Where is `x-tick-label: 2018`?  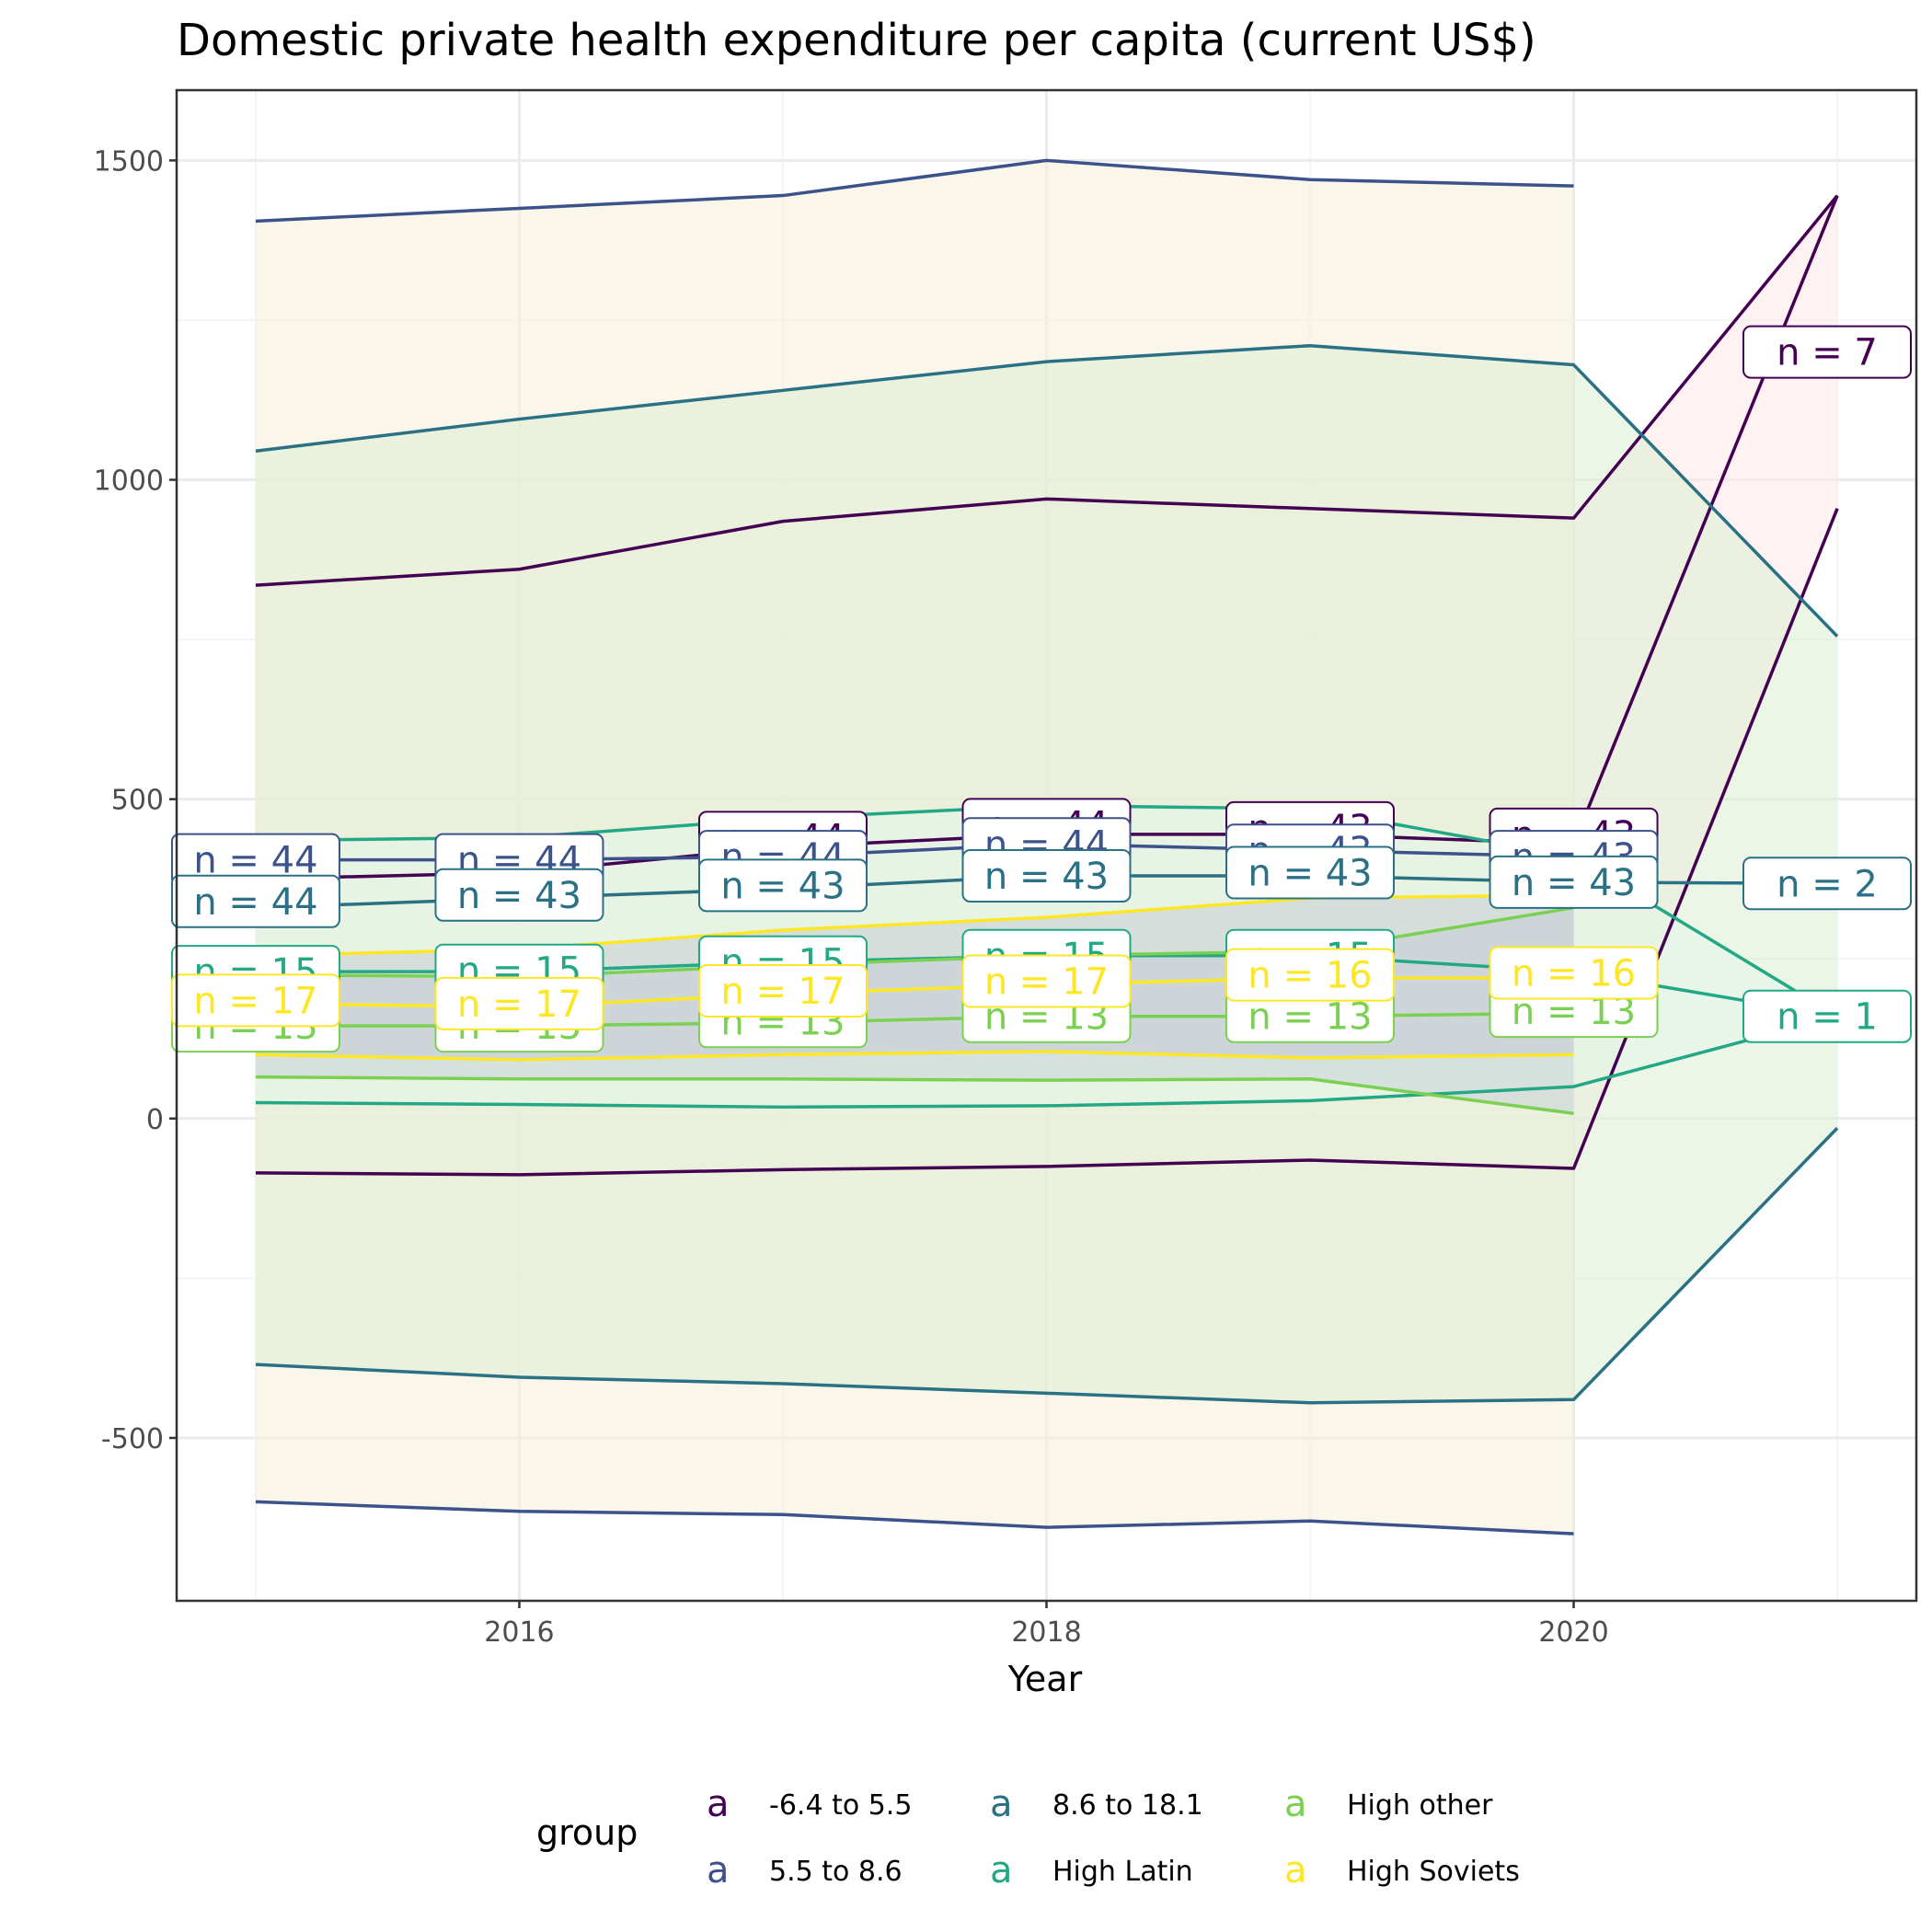 x-tick-label: 2018 is located at coordinates (1046, 1632).